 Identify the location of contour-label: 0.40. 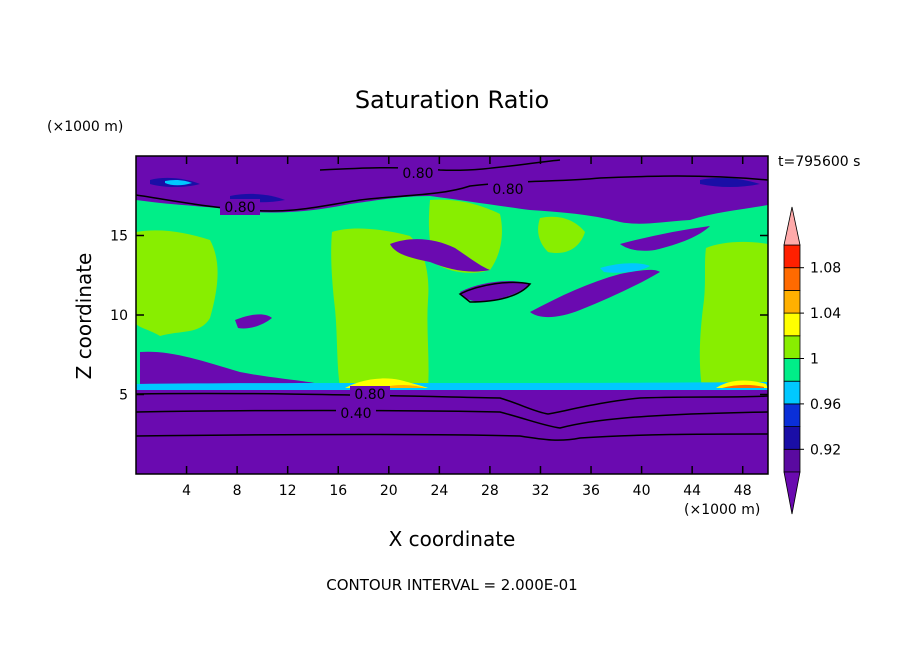
(355, 414).